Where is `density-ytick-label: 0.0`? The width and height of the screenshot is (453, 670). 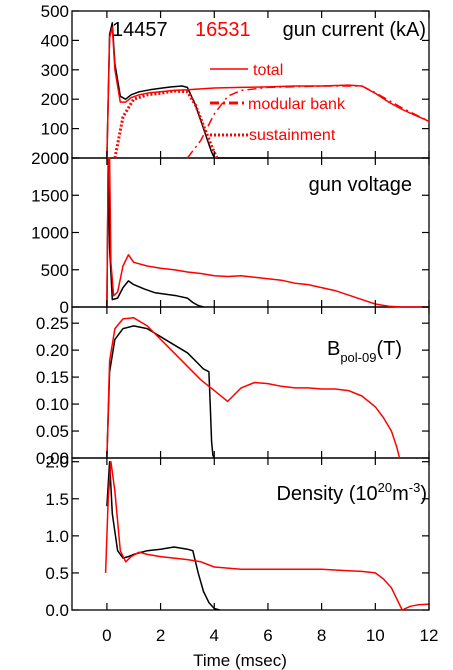
density-ytick-label: 0.0 is located at coordinates (57, 610).